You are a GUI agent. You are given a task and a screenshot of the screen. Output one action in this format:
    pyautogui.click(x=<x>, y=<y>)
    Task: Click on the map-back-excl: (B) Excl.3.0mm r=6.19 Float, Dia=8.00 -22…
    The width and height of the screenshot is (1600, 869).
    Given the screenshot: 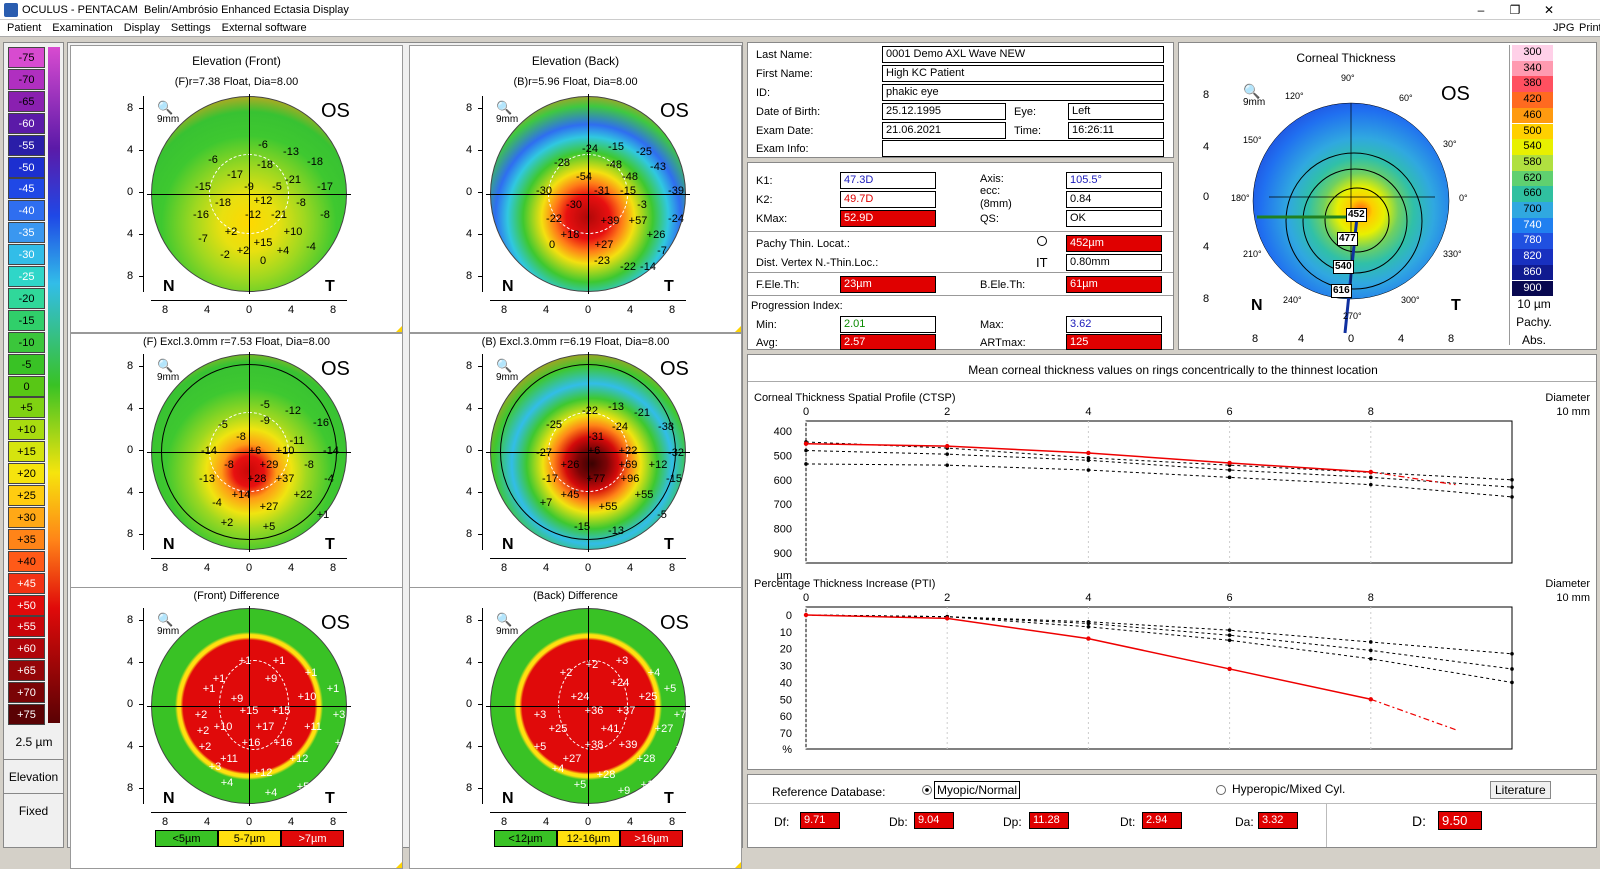 What is the action you would take?
    pyautogui.click(x=575, y=474)
    